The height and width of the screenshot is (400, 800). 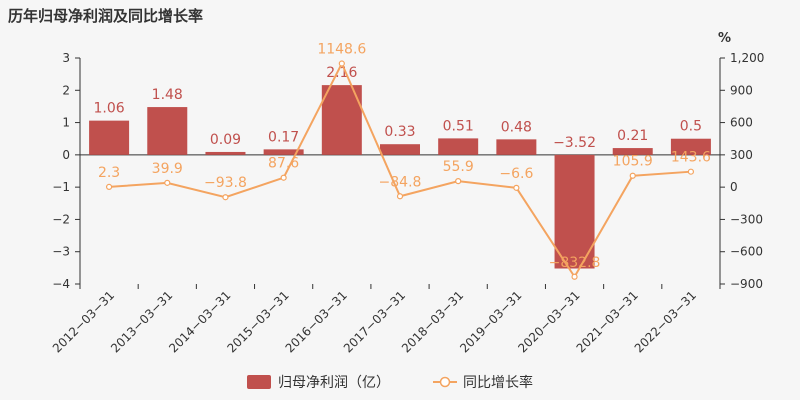 I want to click on growth-data-label: −93.8, so click(x=225, y=183).